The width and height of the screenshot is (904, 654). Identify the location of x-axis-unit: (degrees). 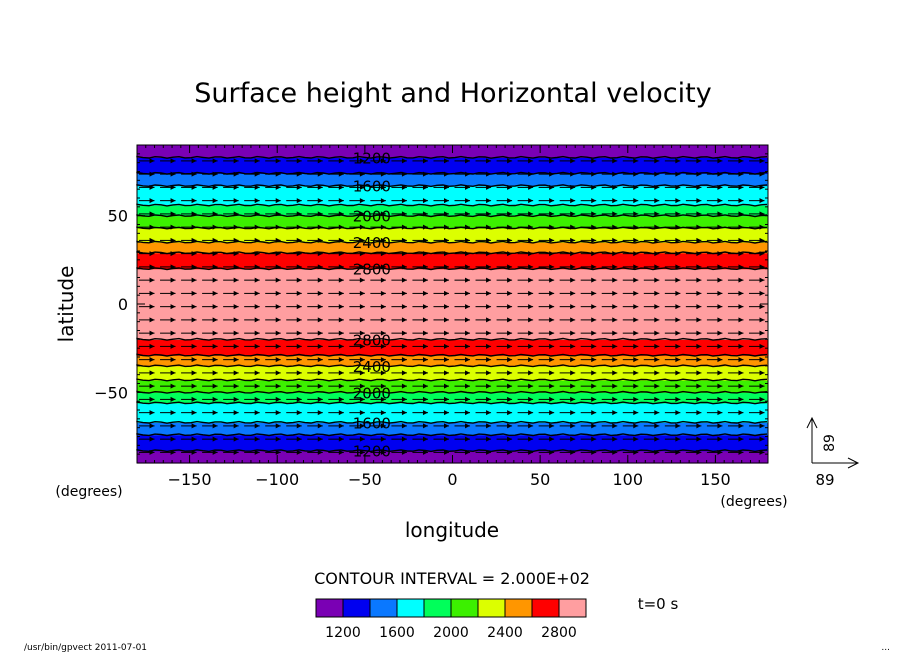
(753, 502).